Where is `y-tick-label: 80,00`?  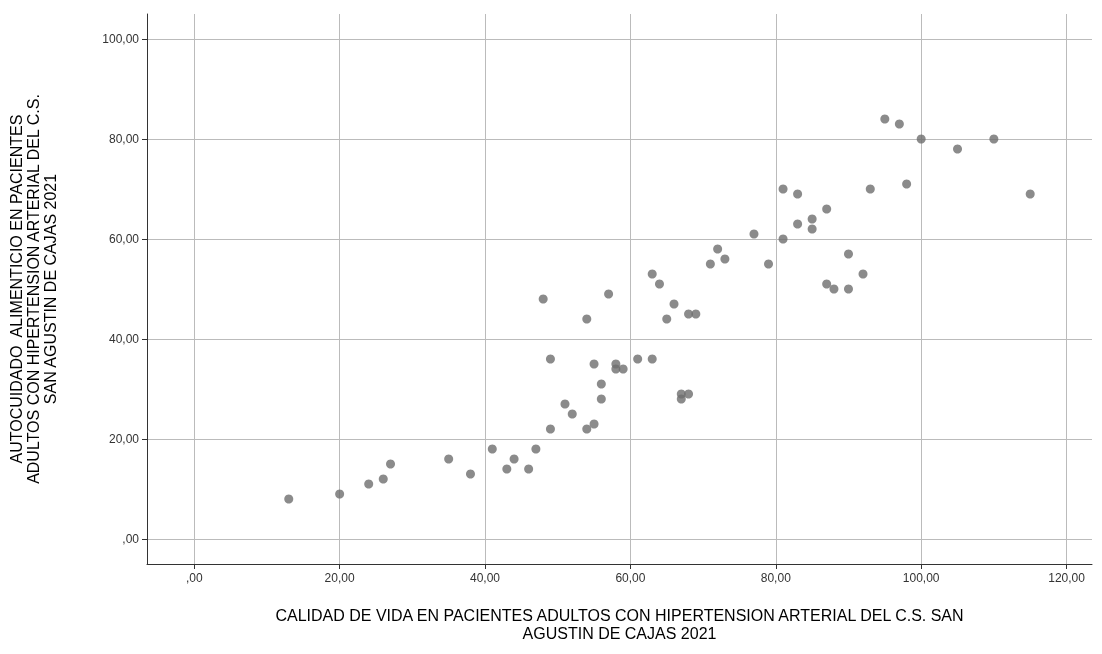
y-tick-label: 80,00 is located at coordinates (124, 139).